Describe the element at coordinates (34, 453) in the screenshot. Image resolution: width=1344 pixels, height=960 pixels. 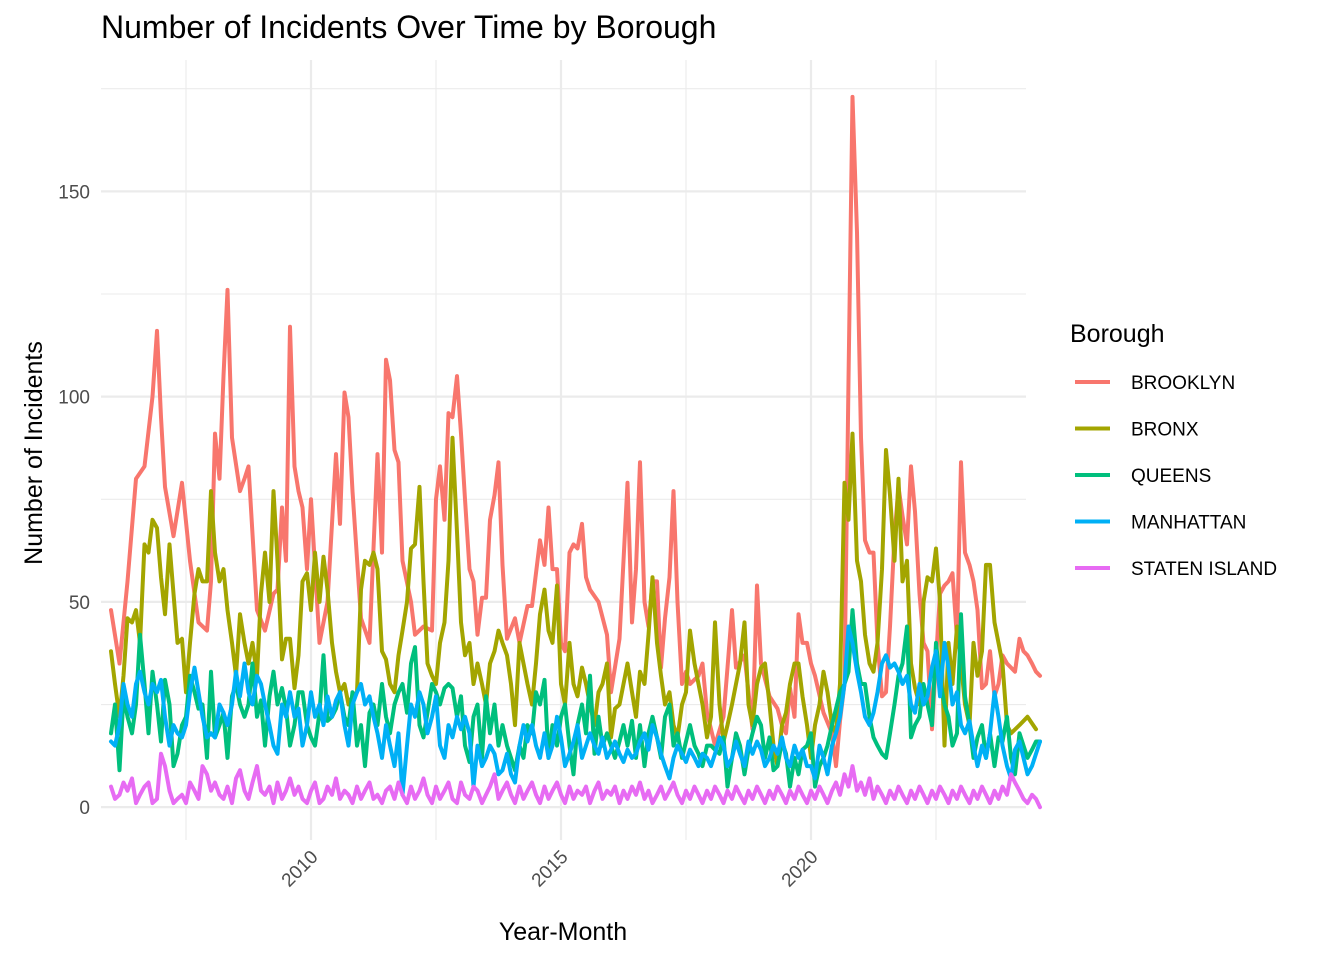
I see `y-axis-title: Number of Incidents` at that location.